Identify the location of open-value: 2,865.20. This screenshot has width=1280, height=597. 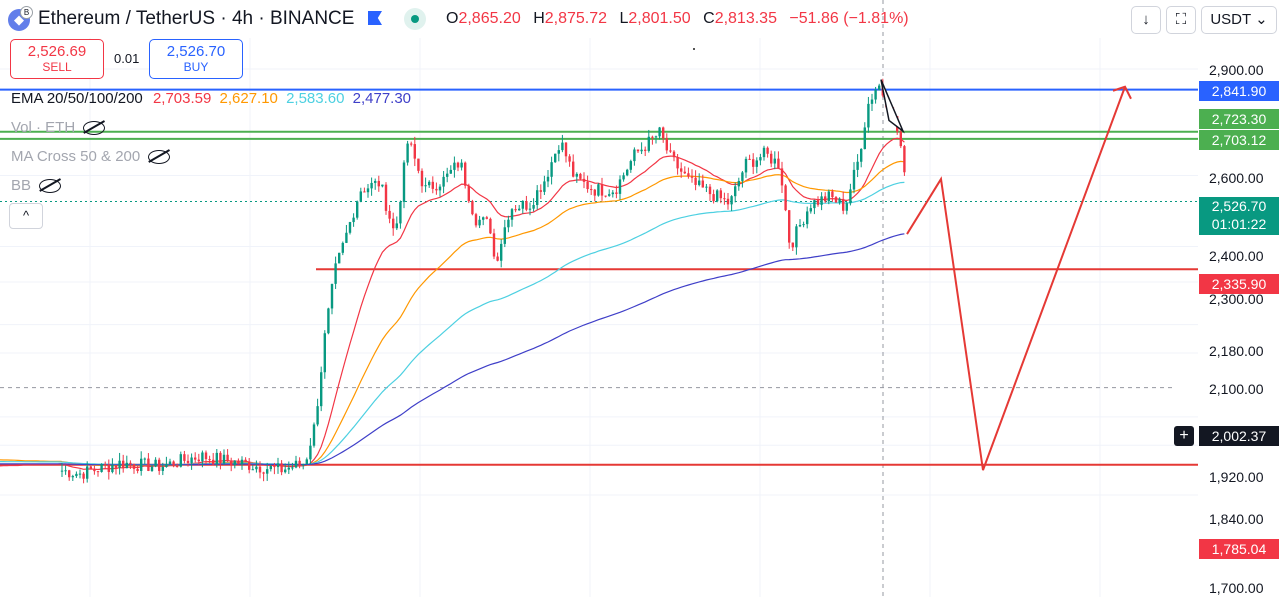
(489, 18).